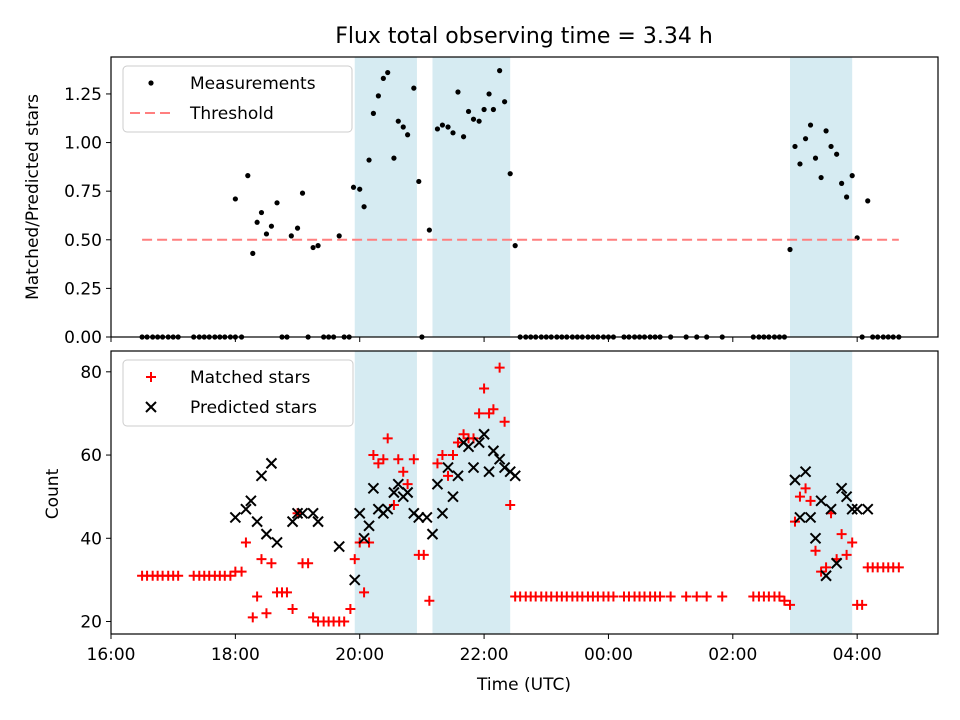  Describe the element at coordinates (231, 114) in the screenshot. I see `legend-label: Threshold` at that location.